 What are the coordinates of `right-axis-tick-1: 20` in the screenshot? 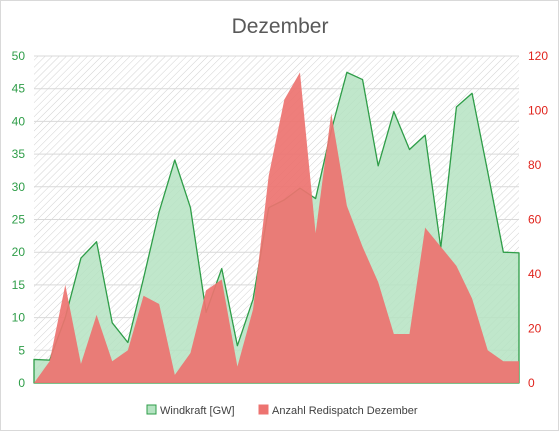 It's located at (535, 329).